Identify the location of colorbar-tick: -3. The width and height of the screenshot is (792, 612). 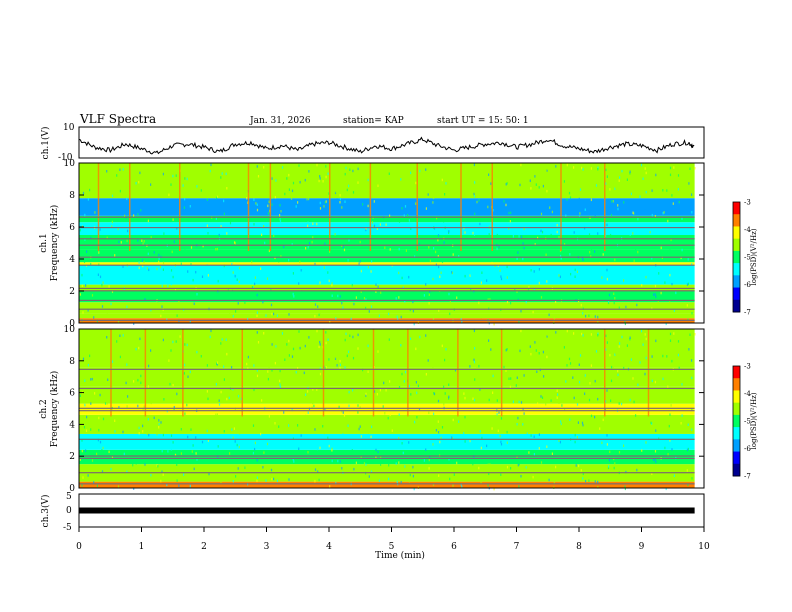
(747, 367).